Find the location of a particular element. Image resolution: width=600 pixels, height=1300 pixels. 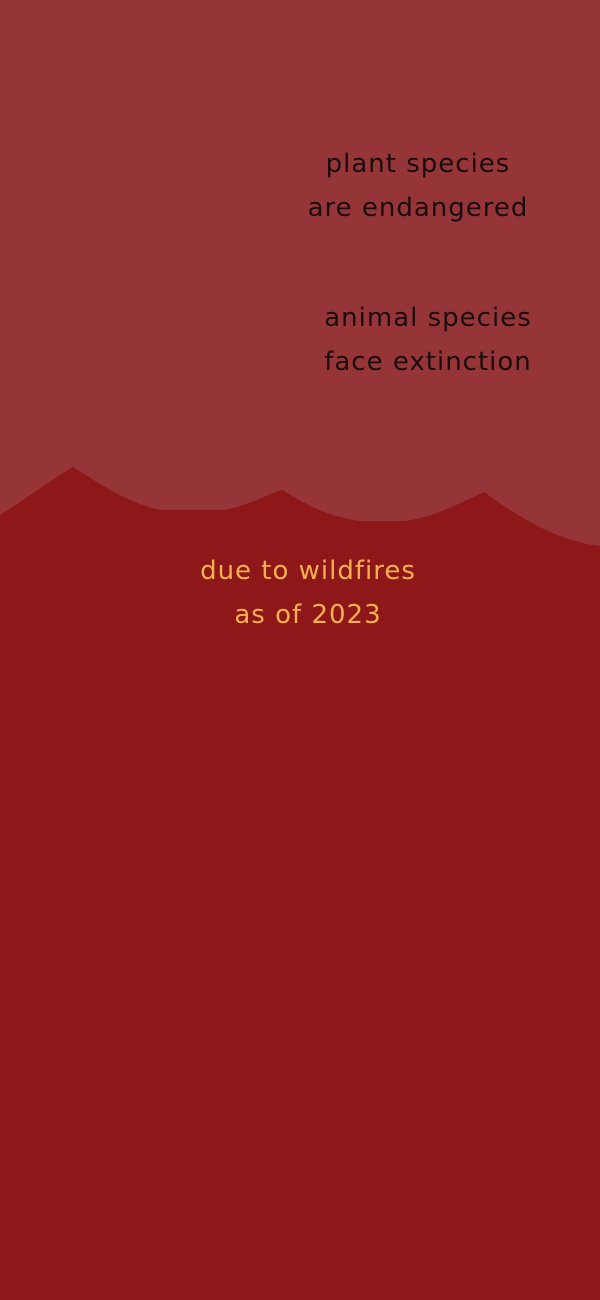

wildfire-statement-line-1: due to wildfires is located at coordinates (308, 571).